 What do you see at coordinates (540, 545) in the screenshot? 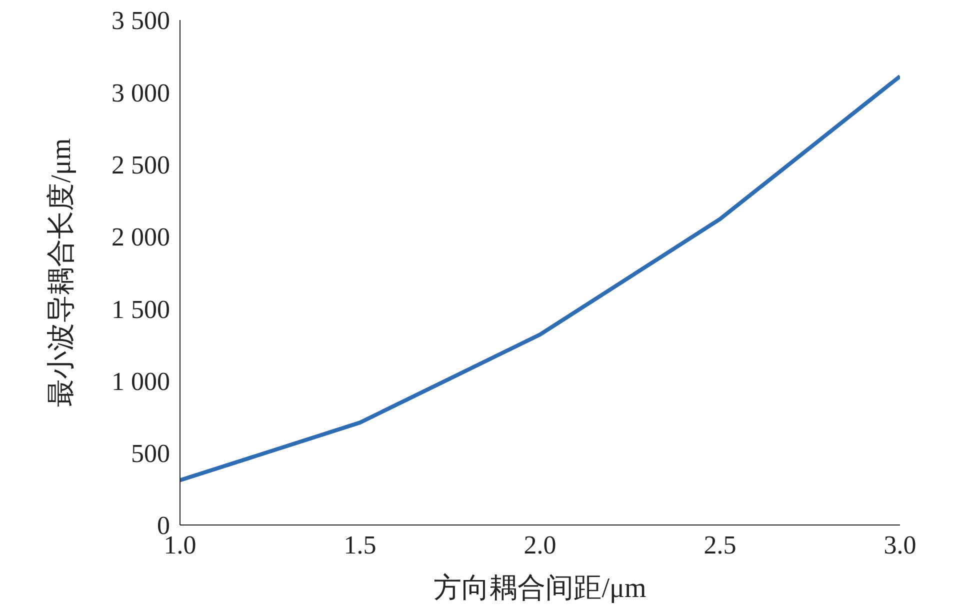
I see `x-tick-label: 2.0` at bounding box center [540, 545].